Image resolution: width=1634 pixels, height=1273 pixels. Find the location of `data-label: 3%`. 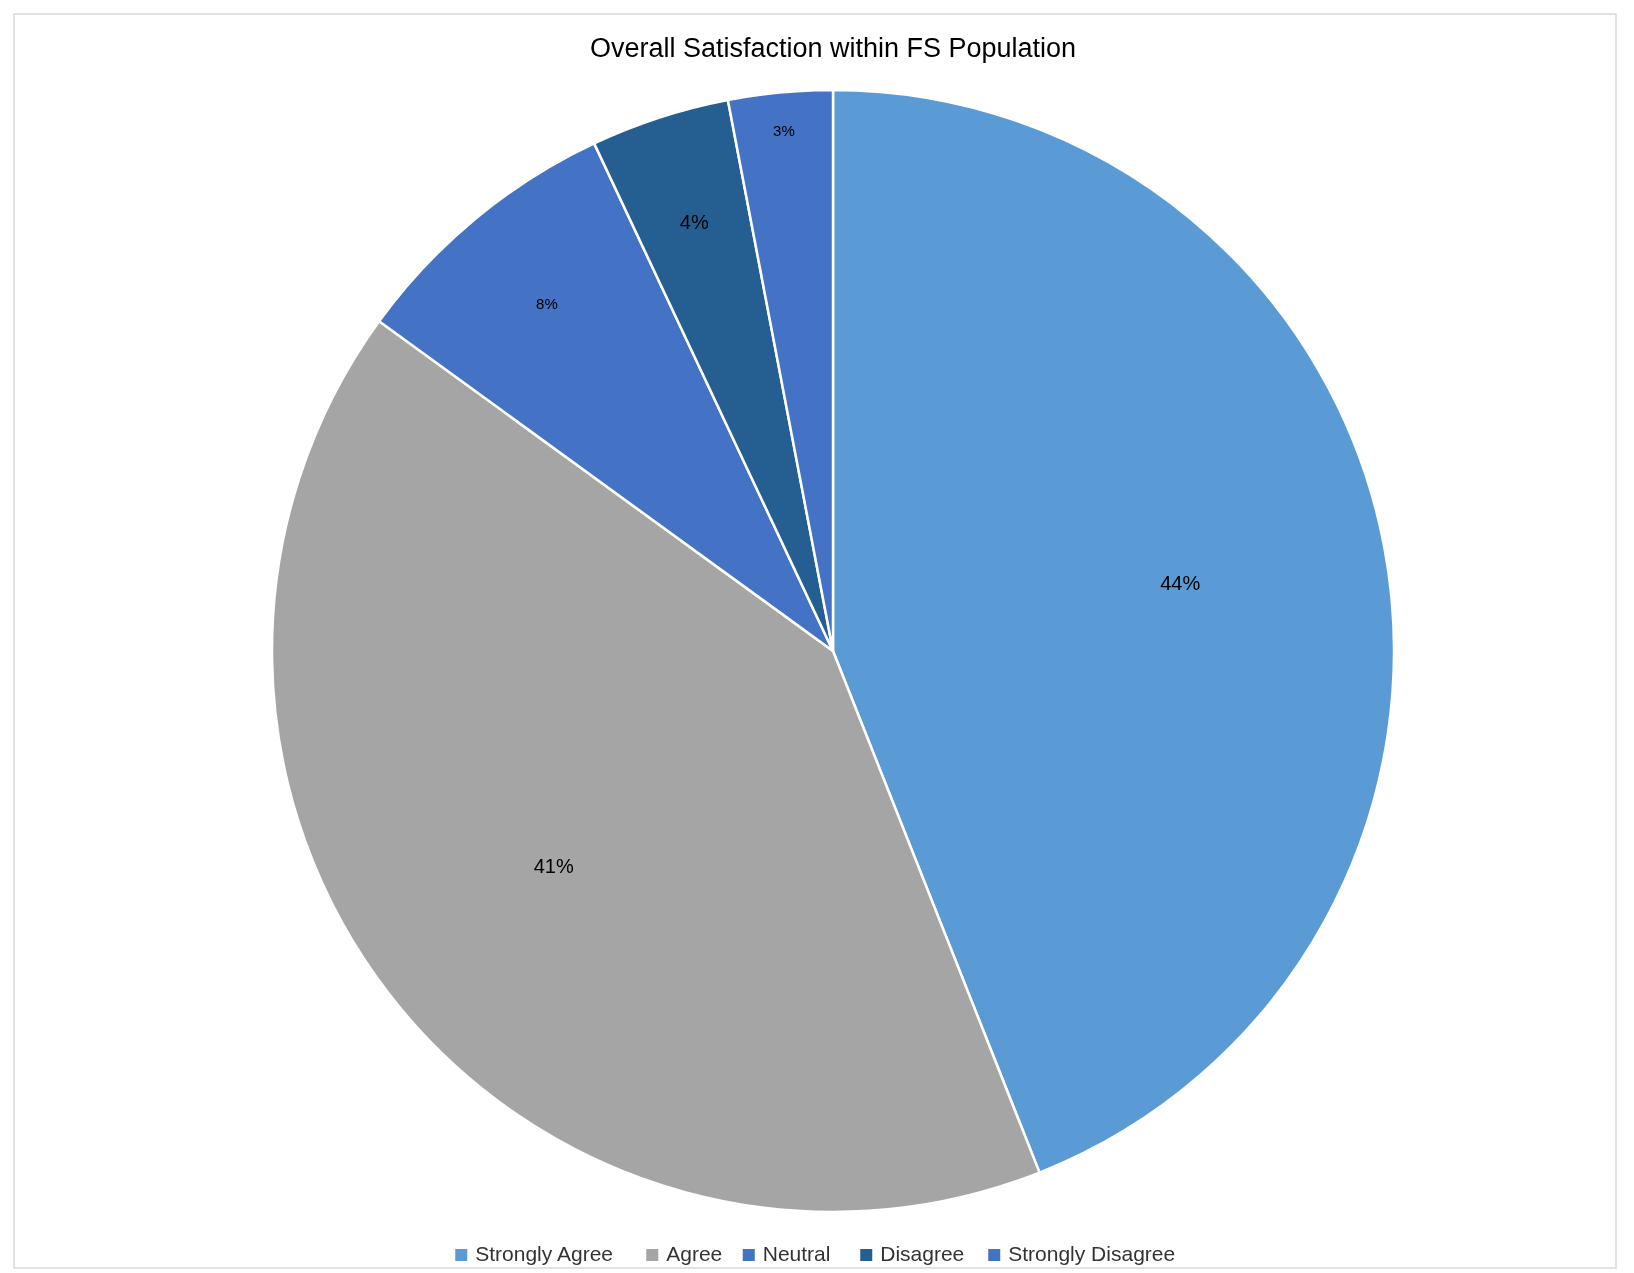

data-label: 3% is located at coordinates (784, 130).